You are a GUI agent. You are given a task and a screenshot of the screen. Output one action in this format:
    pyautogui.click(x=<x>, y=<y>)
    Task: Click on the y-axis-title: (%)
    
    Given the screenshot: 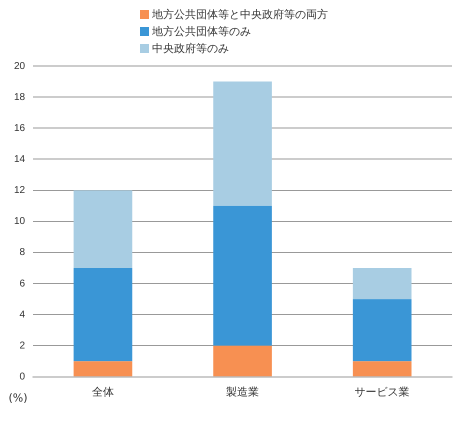 What is the action you would take?
    pyautogui.click(x=18, y=398)
    